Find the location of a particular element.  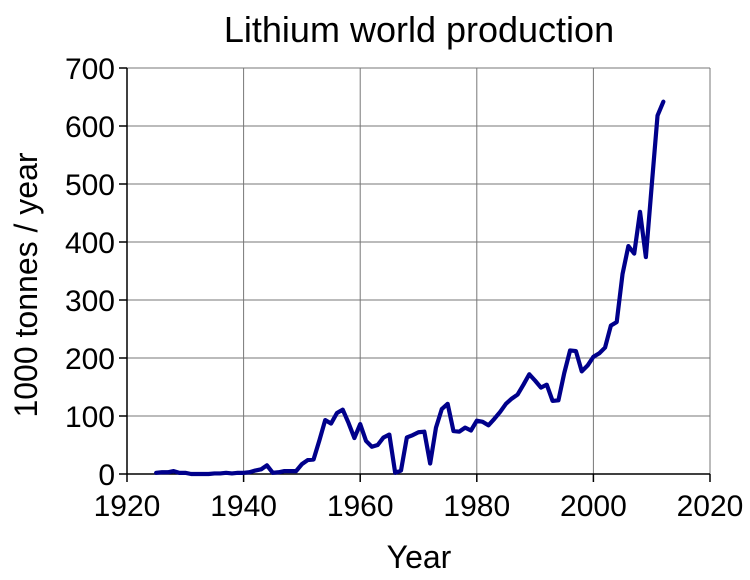

x-axis-ticks: 1920 1940 1960 1980 2000 2020 is located at coordinates (419, 498).